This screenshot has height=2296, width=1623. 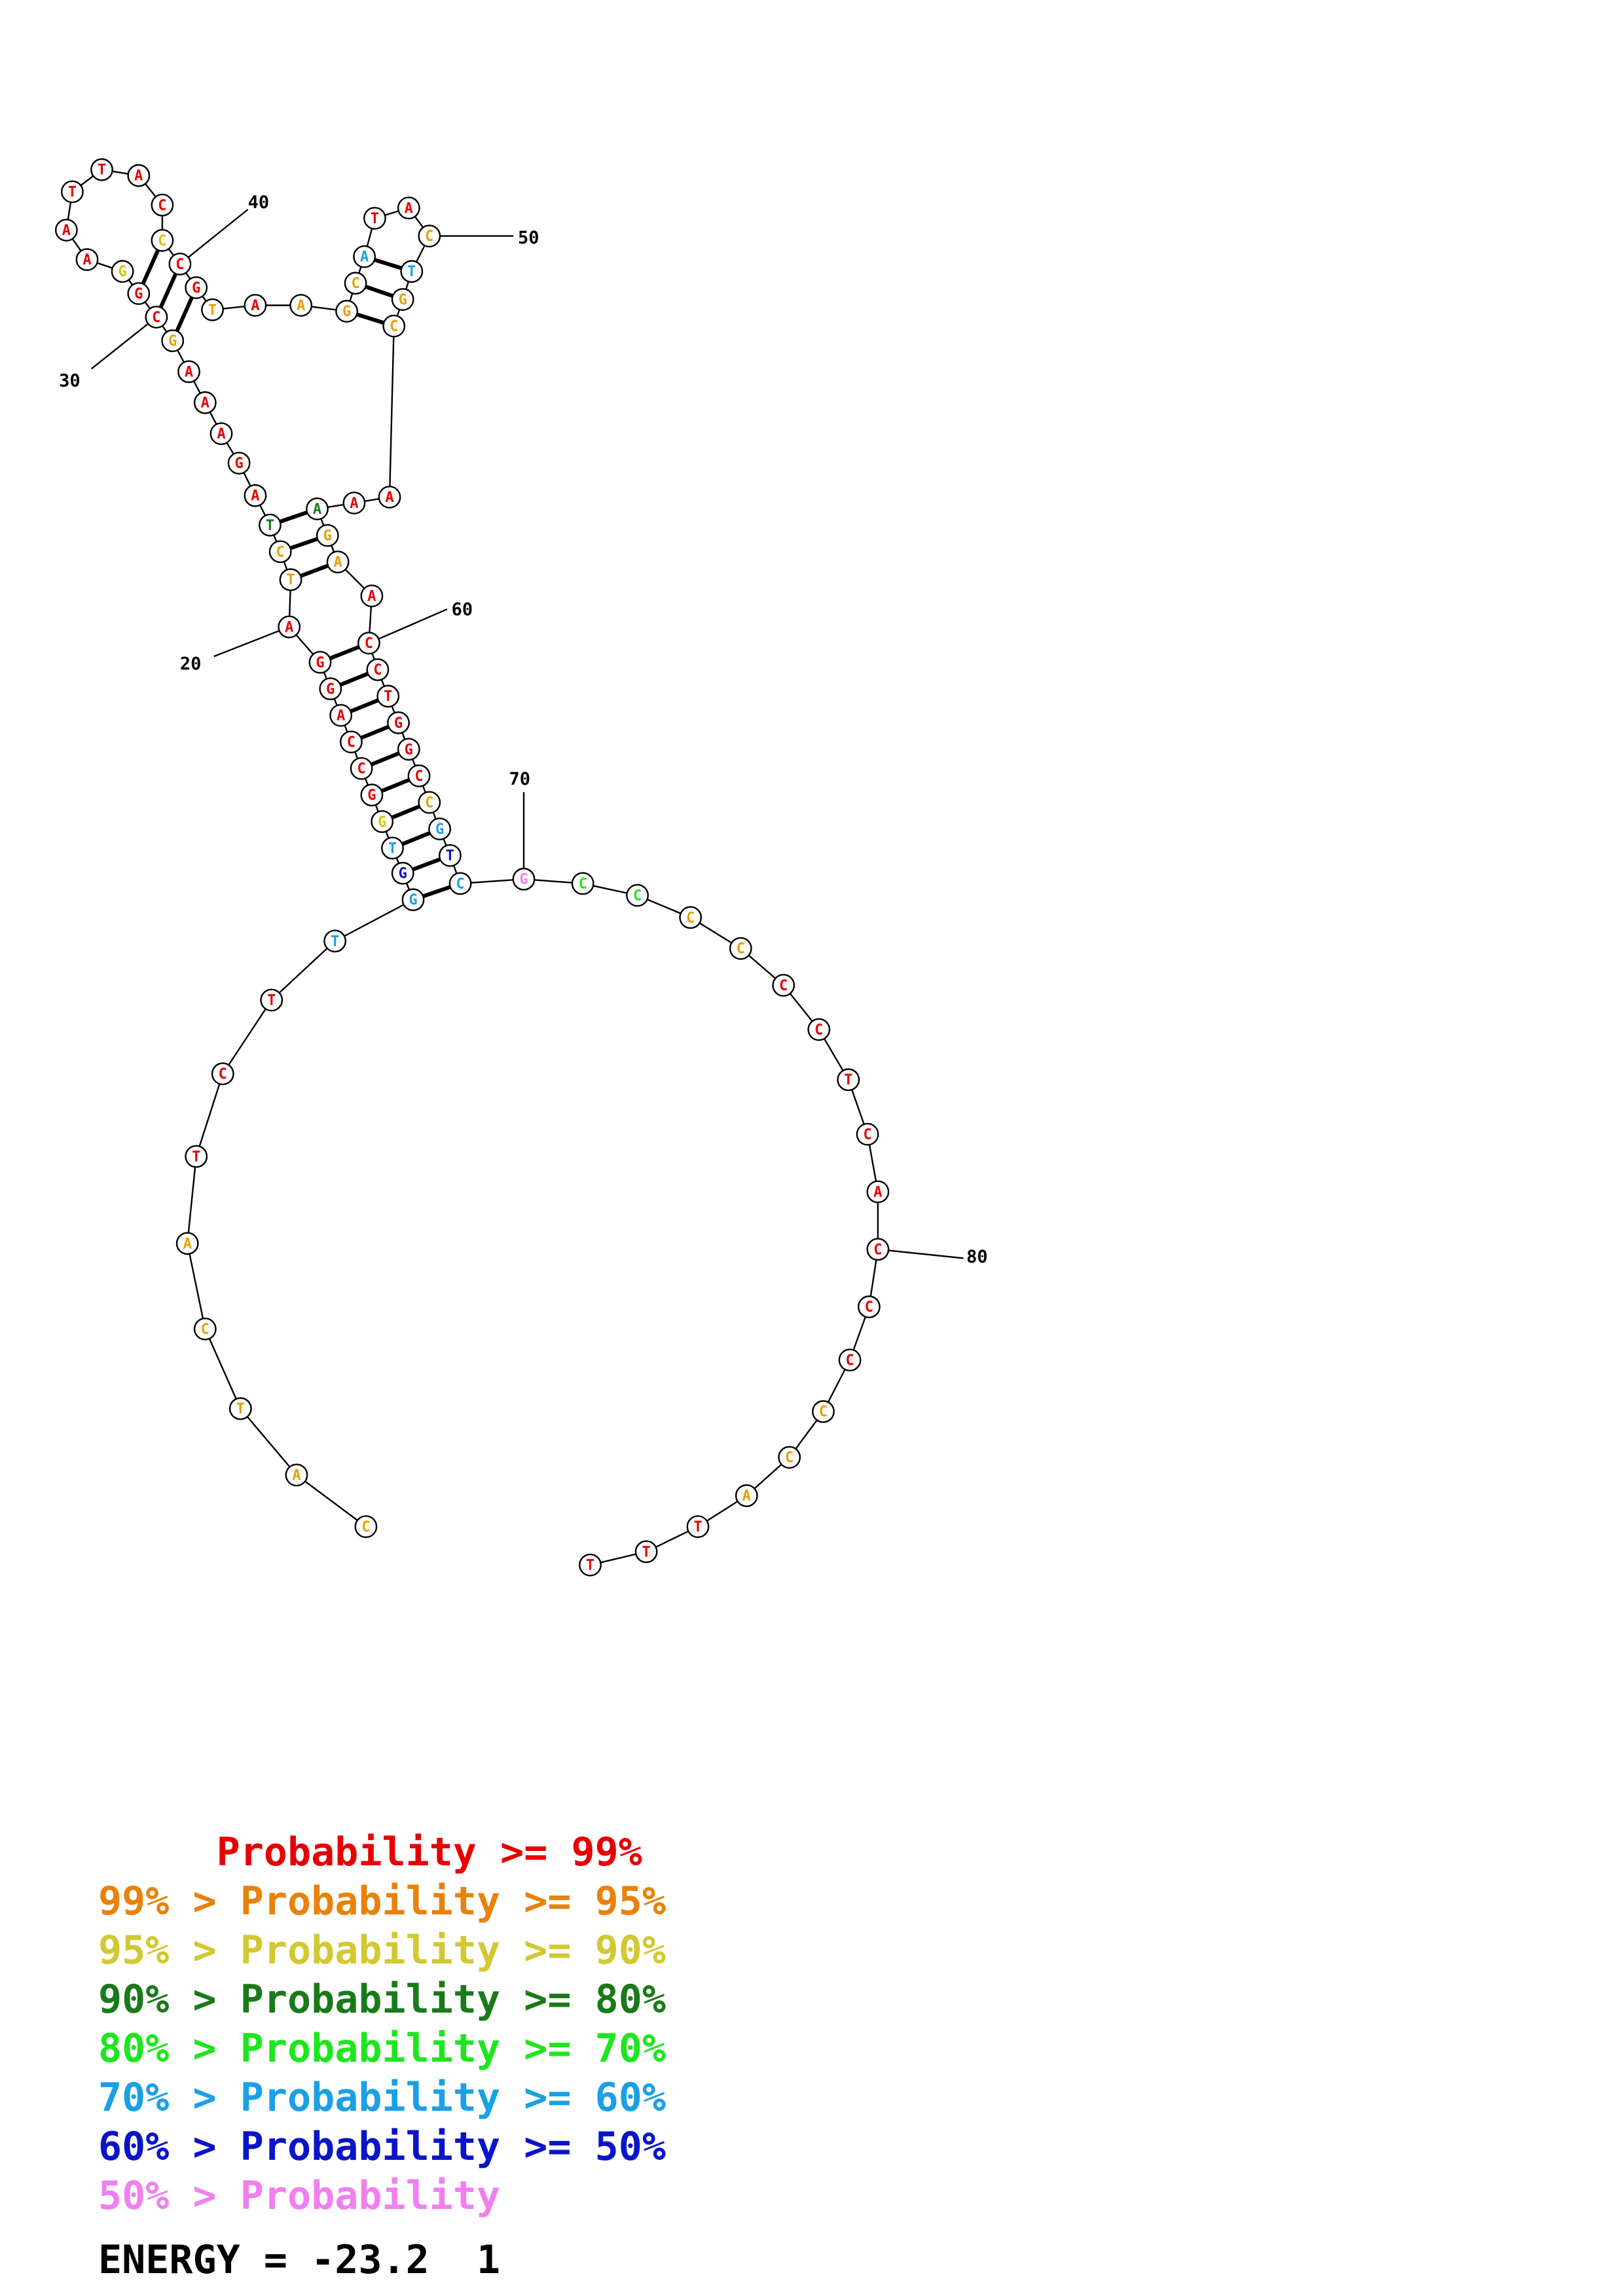 I want to click on nucleotide-24: A, so click(x=255, y=495).